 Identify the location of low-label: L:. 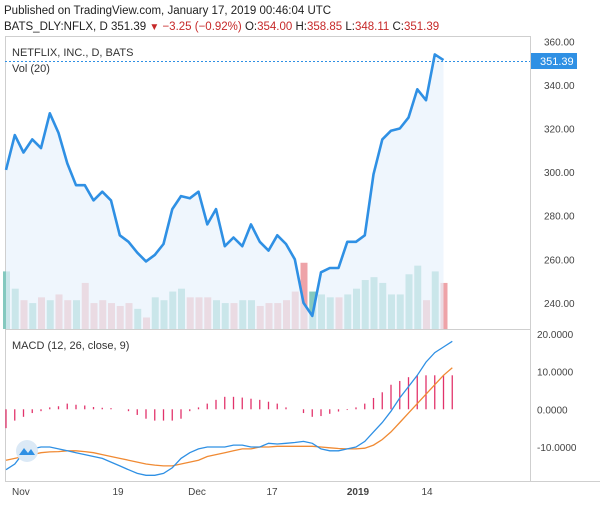
(350, 27).